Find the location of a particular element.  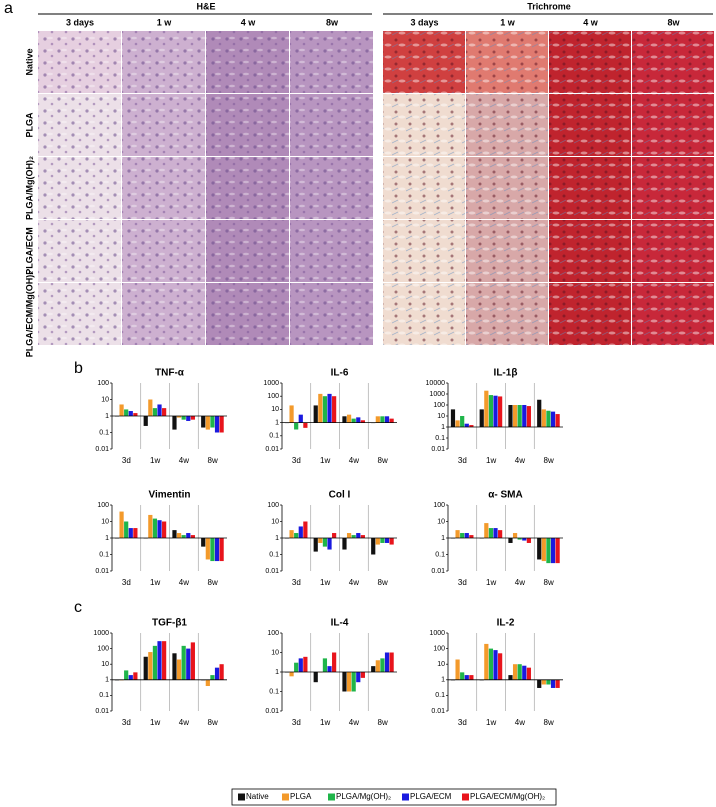

legend-label: PLGA/ECM is located at coordinates (431, 796).